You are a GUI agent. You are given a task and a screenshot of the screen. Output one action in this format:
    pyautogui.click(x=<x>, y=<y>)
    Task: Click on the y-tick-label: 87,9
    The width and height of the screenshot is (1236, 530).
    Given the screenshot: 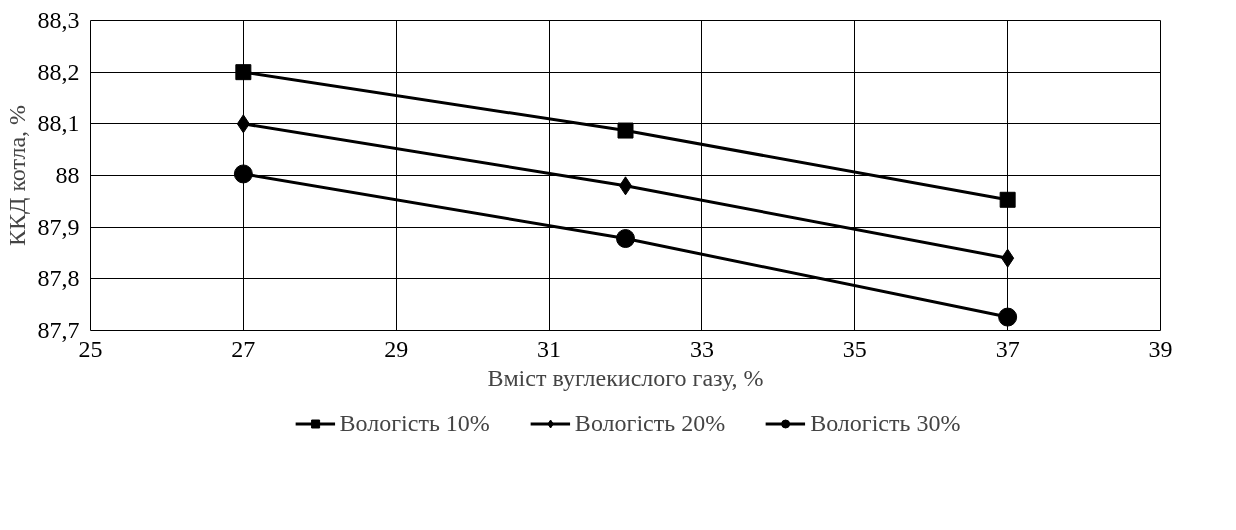 What is the action you would take?
    pyautogui.click(x=58, y=226)
    